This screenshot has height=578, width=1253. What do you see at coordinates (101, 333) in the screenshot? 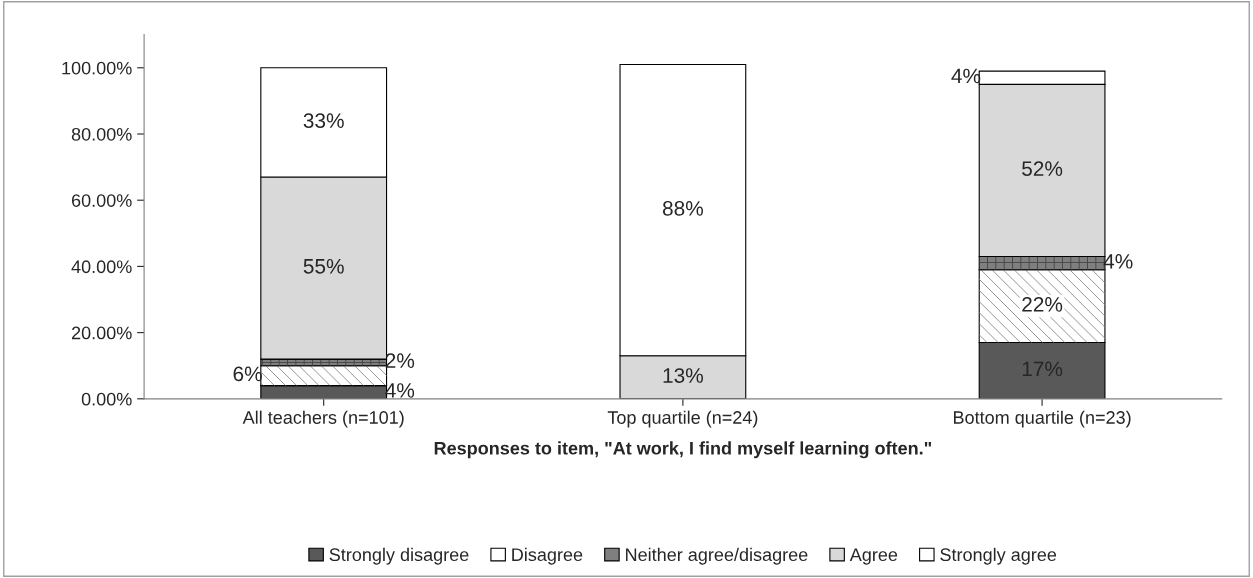
I see `y-tick-label: 20.00%` at bounding box center [101, 333].